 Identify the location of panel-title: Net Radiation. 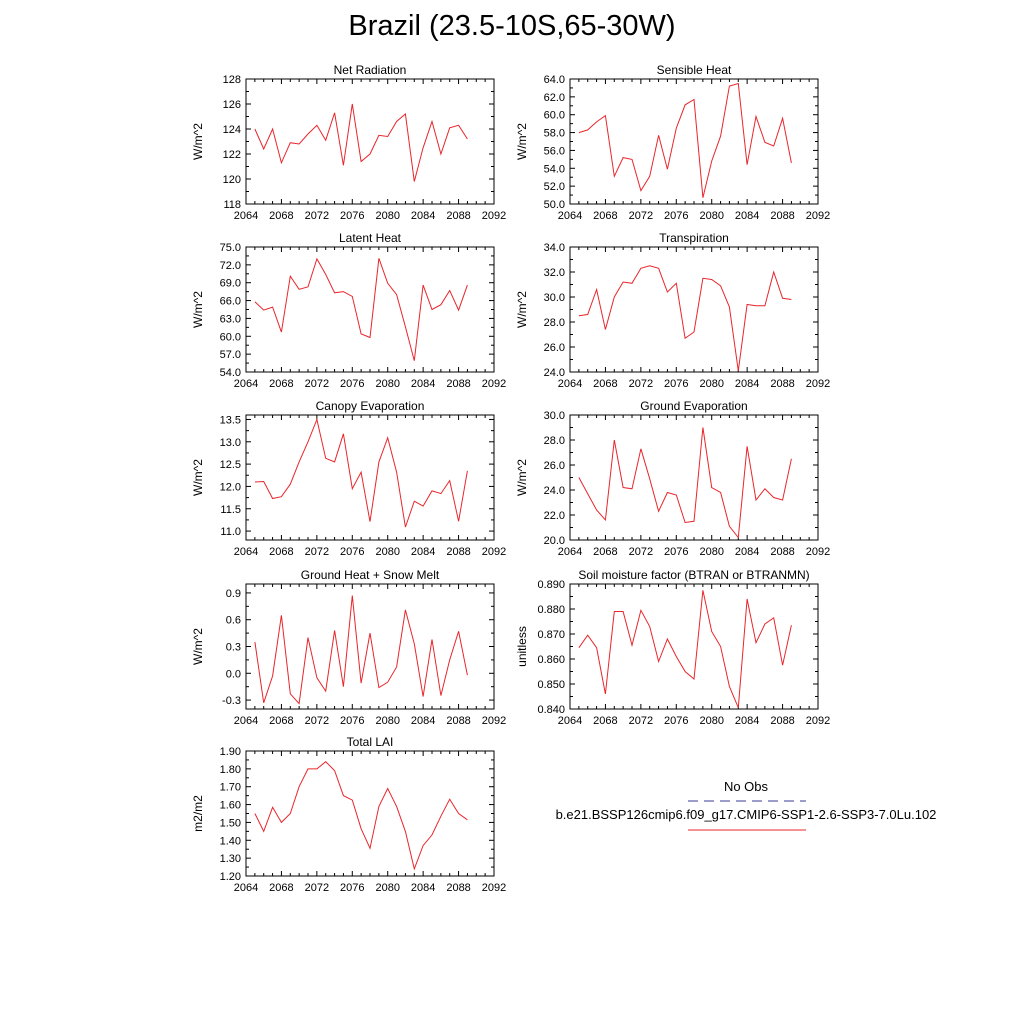
(370, 70).